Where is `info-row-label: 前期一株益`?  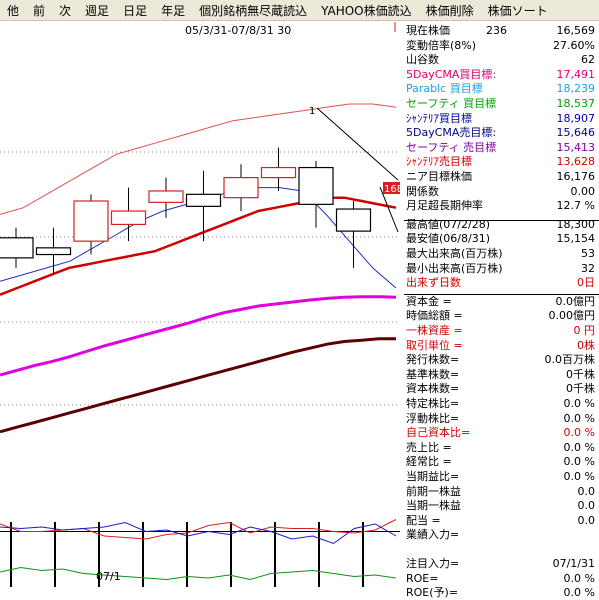 info-row-label: 前期一株益 is located at coordinates (433, 491).